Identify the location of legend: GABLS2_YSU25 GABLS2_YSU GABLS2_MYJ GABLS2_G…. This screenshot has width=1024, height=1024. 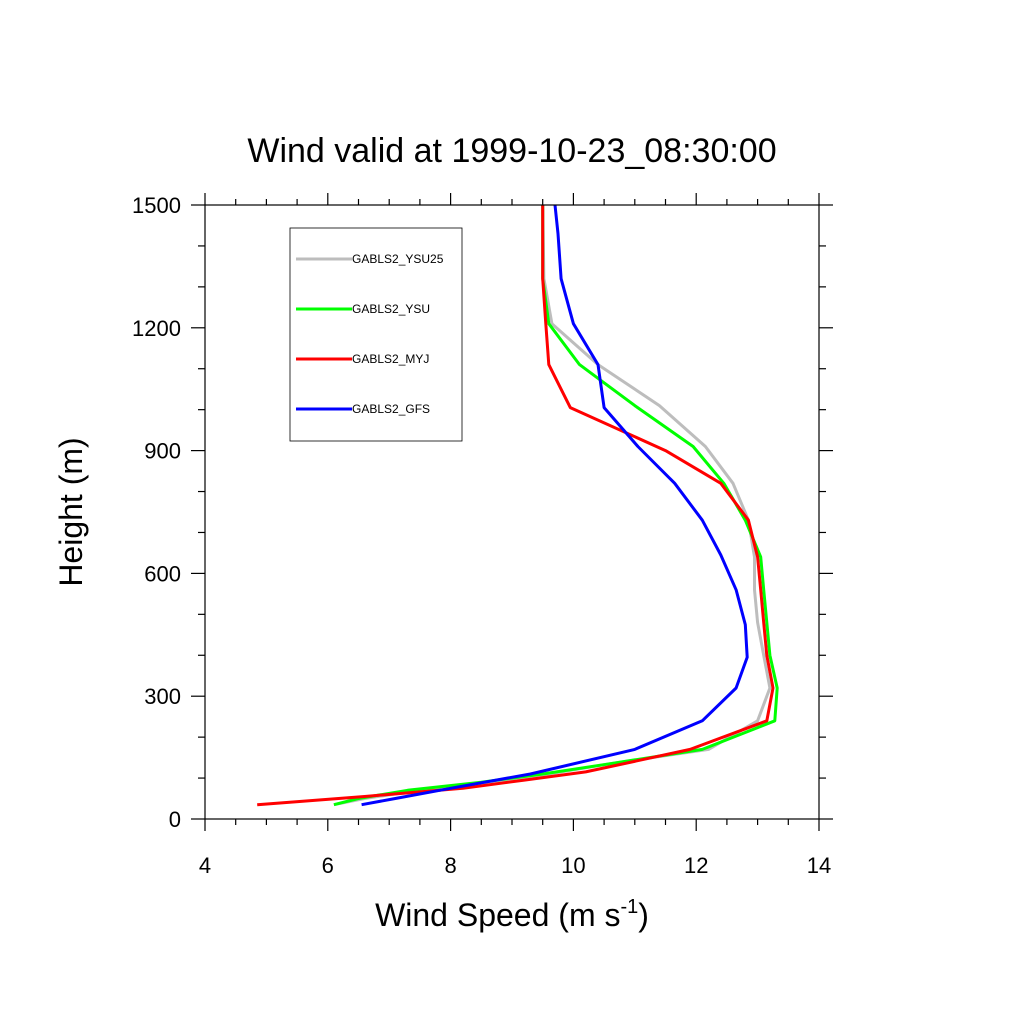
(376, 334).